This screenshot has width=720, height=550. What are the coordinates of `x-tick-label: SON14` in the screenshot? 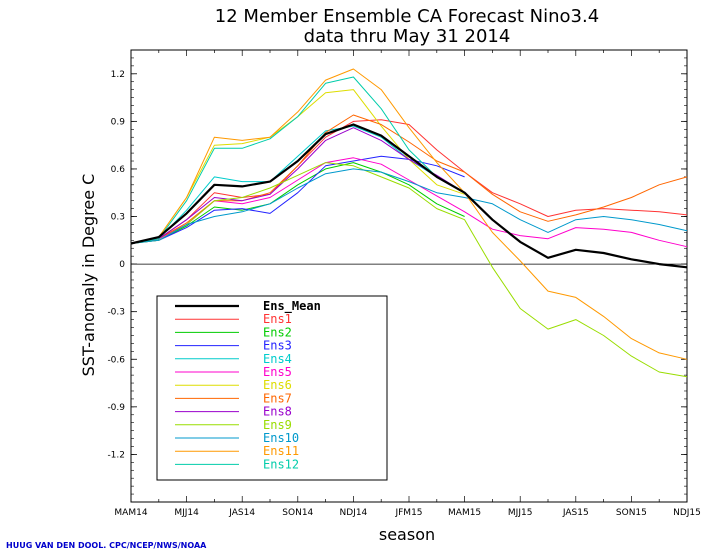 It's located at (297, 513).